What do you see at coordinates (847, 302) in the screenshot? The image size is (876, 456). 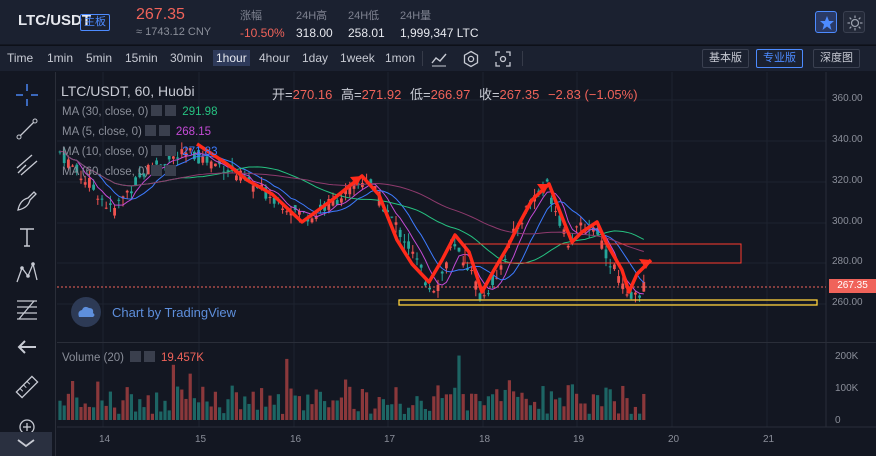 I see `price-axis-label: 260.00` at bounding box center [847, 302].